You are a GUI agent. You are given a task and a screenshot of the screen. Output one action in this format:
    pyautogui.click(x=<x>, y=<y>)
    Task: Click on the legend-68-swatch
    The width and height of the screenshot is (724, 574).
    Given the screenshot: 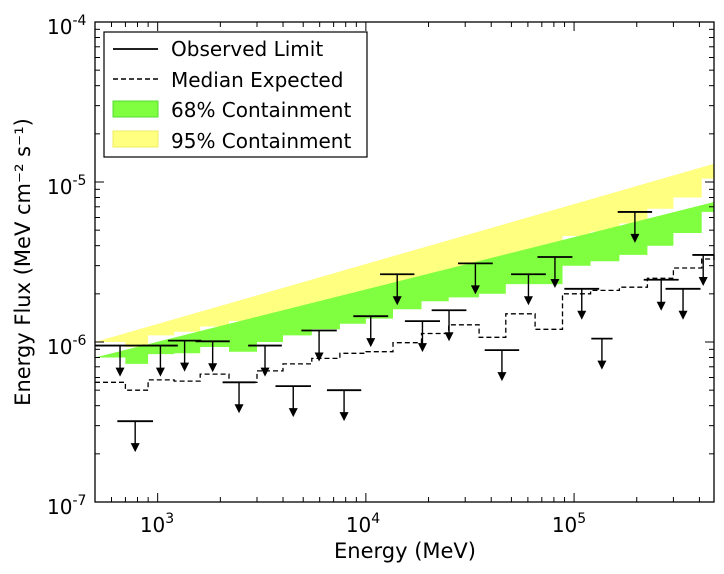 What is the action you would take?
    pyautogui.click(x=135, y=109)
    